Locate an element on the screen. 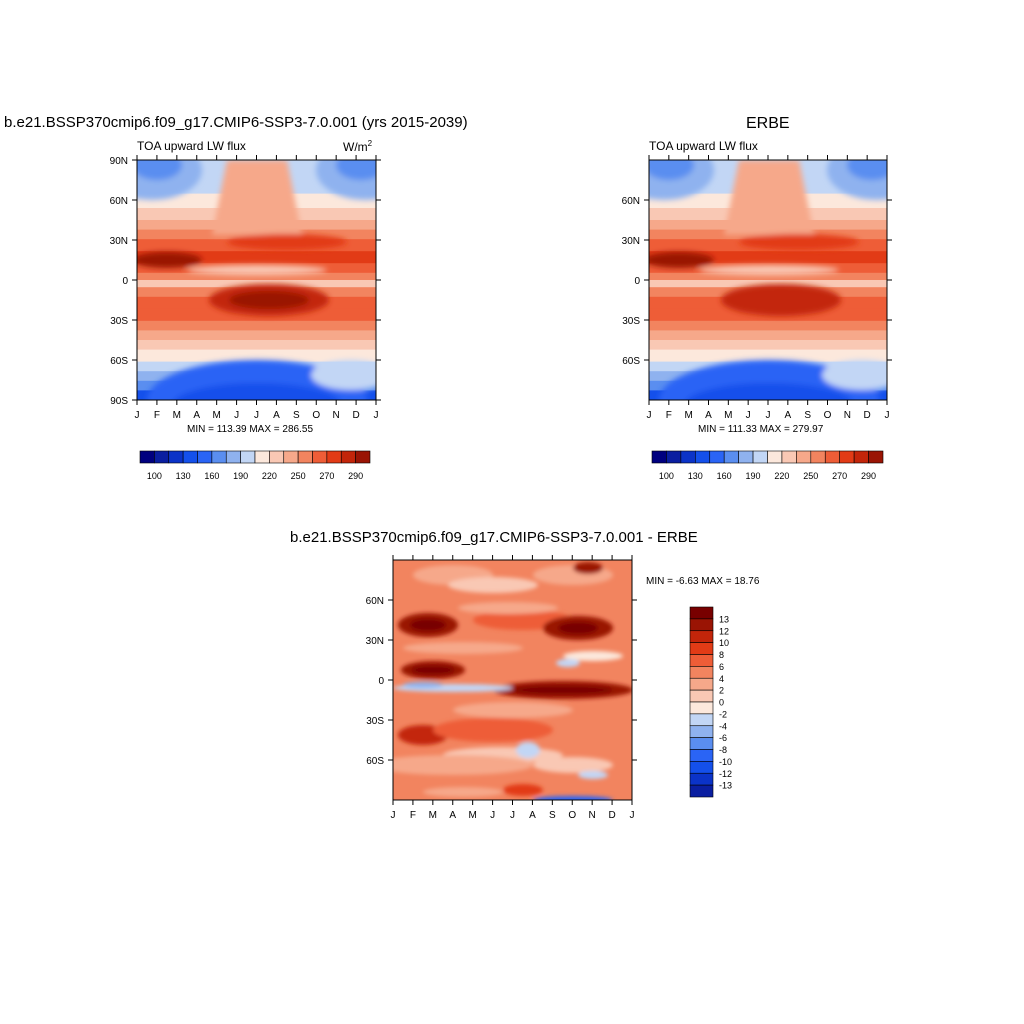  panel-obs-colorbar-label: 270 is located at coordinates (839, 476).